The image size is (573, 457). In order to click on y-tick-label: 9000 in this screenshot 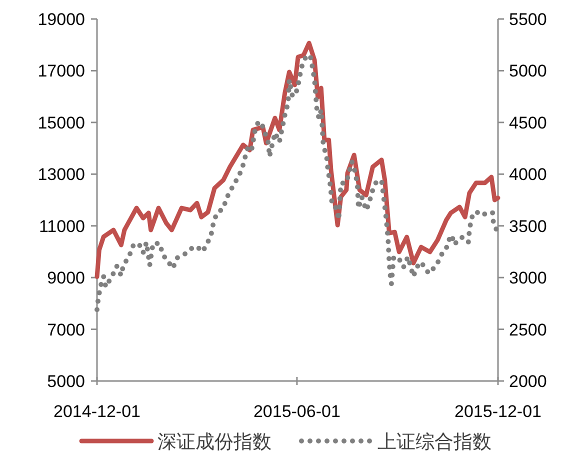, I will do `click(66, 278)`.